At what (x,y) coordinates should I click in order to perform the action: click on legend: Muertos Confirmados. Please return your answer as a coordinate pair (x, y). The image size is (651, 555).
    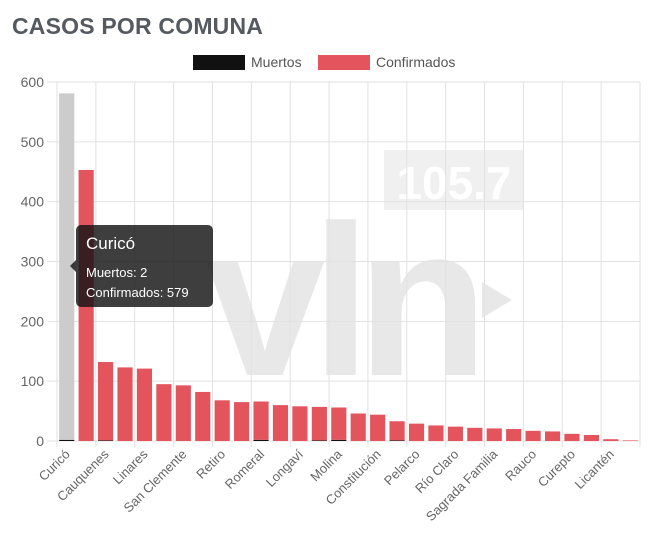
    Looking at the image, I should click on (324, 62).